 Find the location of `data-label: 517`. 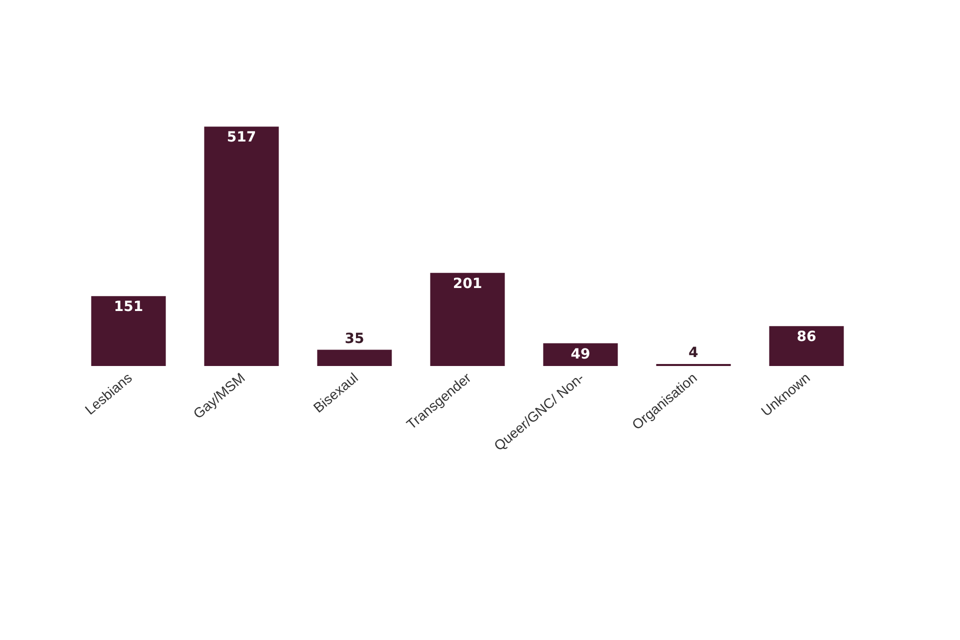

data-label: 517 is located at coordinates (241, 138).